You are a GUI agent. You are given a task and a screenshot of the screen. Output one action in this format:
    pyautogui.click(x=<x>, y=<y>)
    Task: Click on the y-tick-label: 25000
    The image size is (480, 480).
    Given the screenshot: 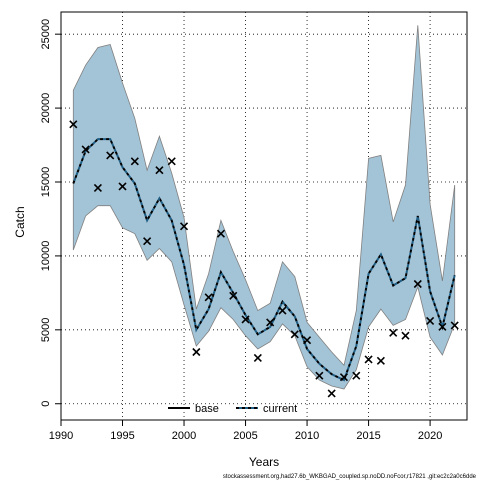 What is the action you would take?
    pyautogui.click(x=46, y=34)
    